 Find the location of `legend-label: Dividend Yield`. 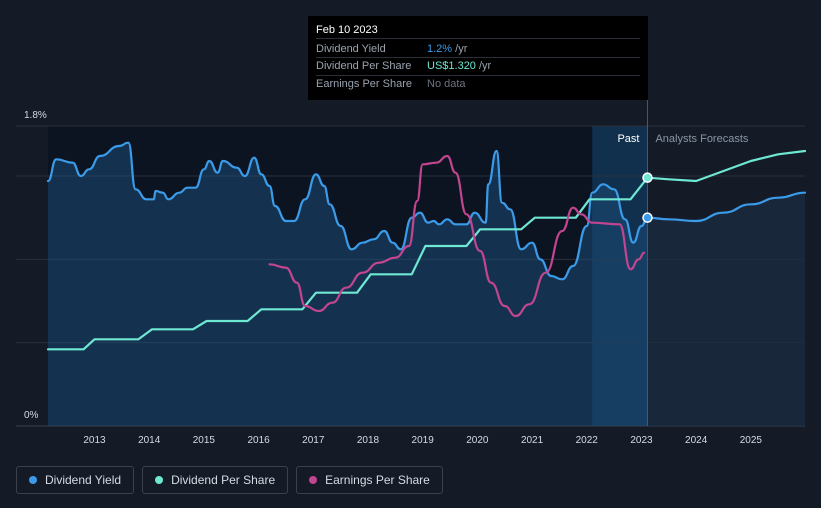

legend-label: Dividend Yield is located at coordinates (83, 480).